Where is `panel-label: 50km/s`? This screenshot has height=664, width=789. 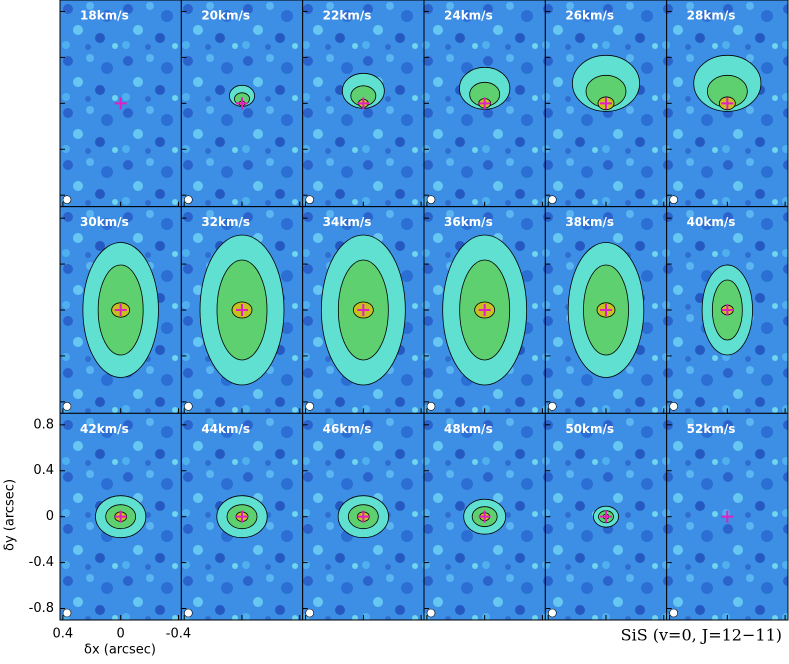
panel-label: 50km/s is located at coordinates (589, 429).